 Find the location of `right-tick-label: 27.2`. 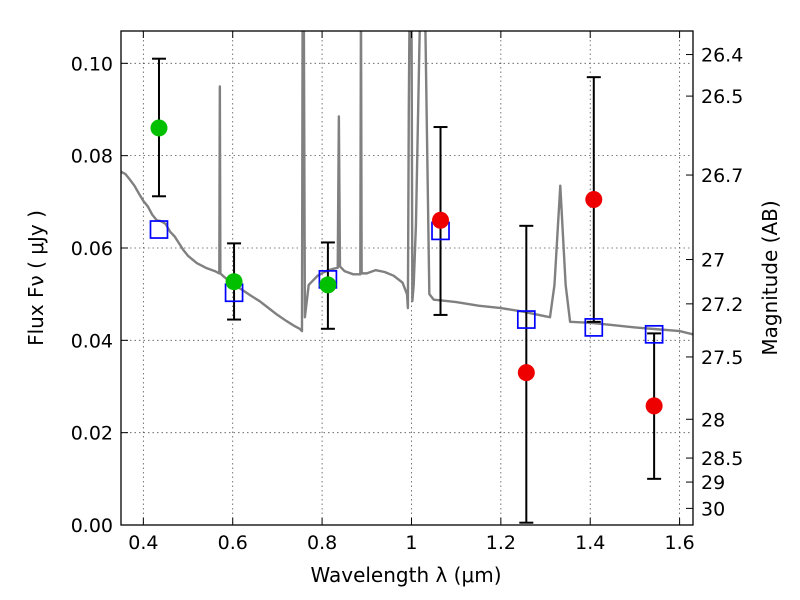

right-tick-label: 27.2 is located at coordinates (722, 305).